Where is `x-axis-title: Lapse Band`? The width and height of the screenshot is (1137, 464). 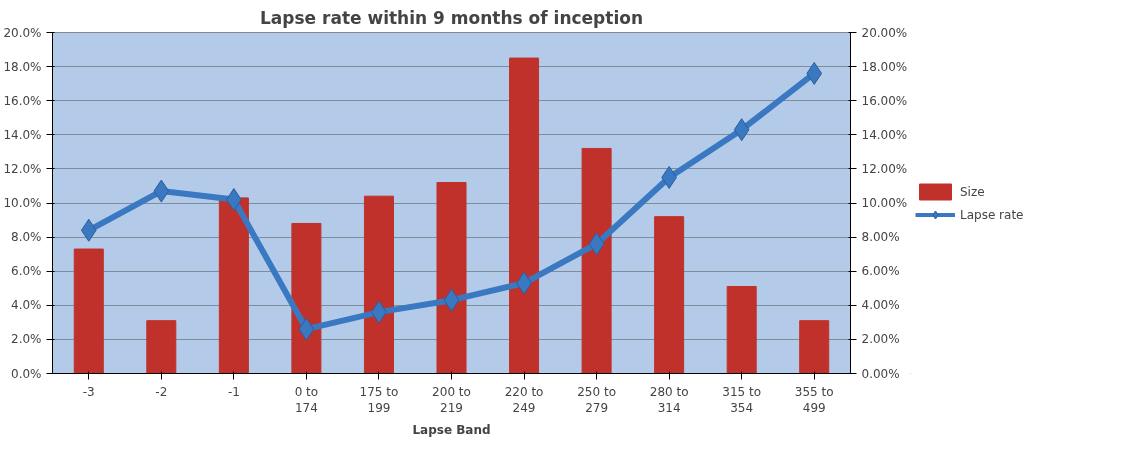
x-axis-title: Lapse Band is located at coordinates (451, 430).